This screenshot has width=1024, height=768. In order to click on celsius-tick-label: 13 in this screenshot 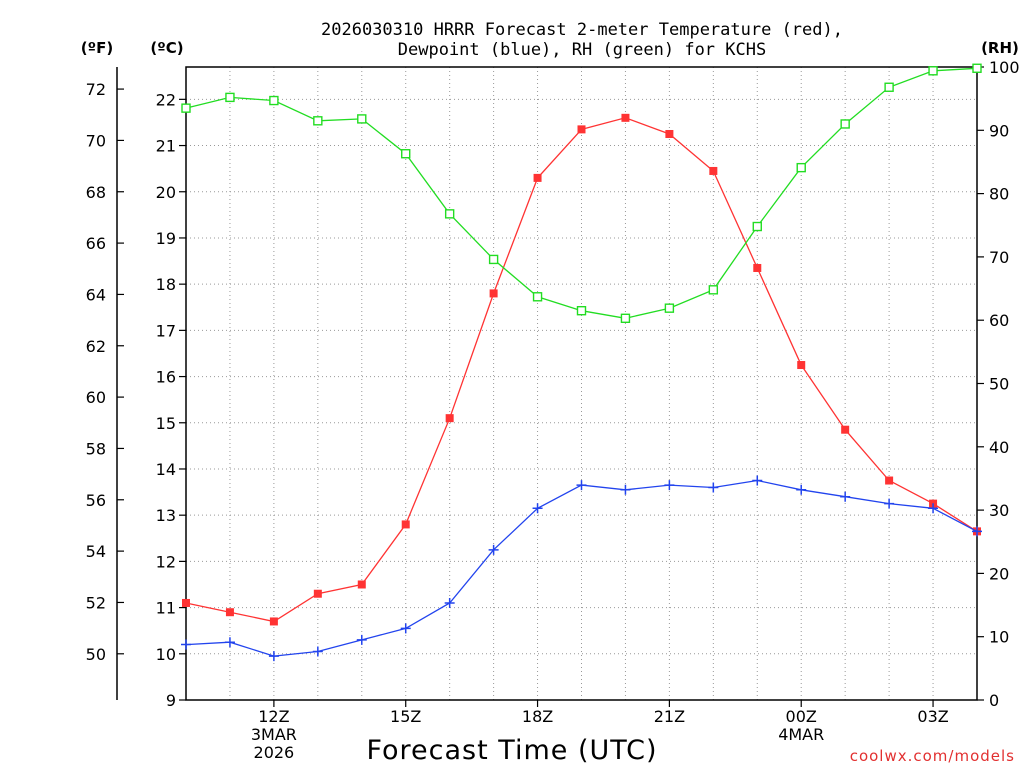, I will do `click(166, 515)`.